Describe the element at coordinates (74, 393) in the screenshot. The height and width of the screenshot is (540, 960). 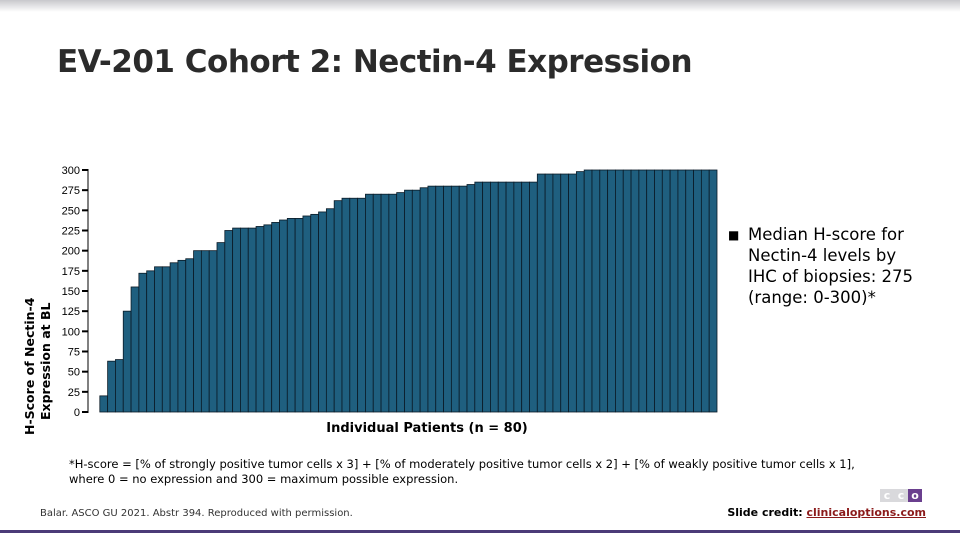
I see `y-tick-label: 25` at that location.